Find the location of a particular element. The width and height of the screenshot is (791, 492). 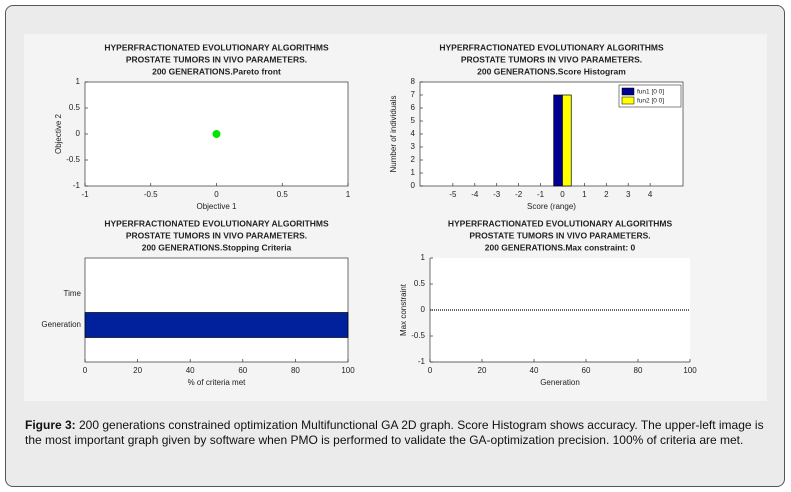

y-tick-label: 5 is located at coordinates (413, 120).